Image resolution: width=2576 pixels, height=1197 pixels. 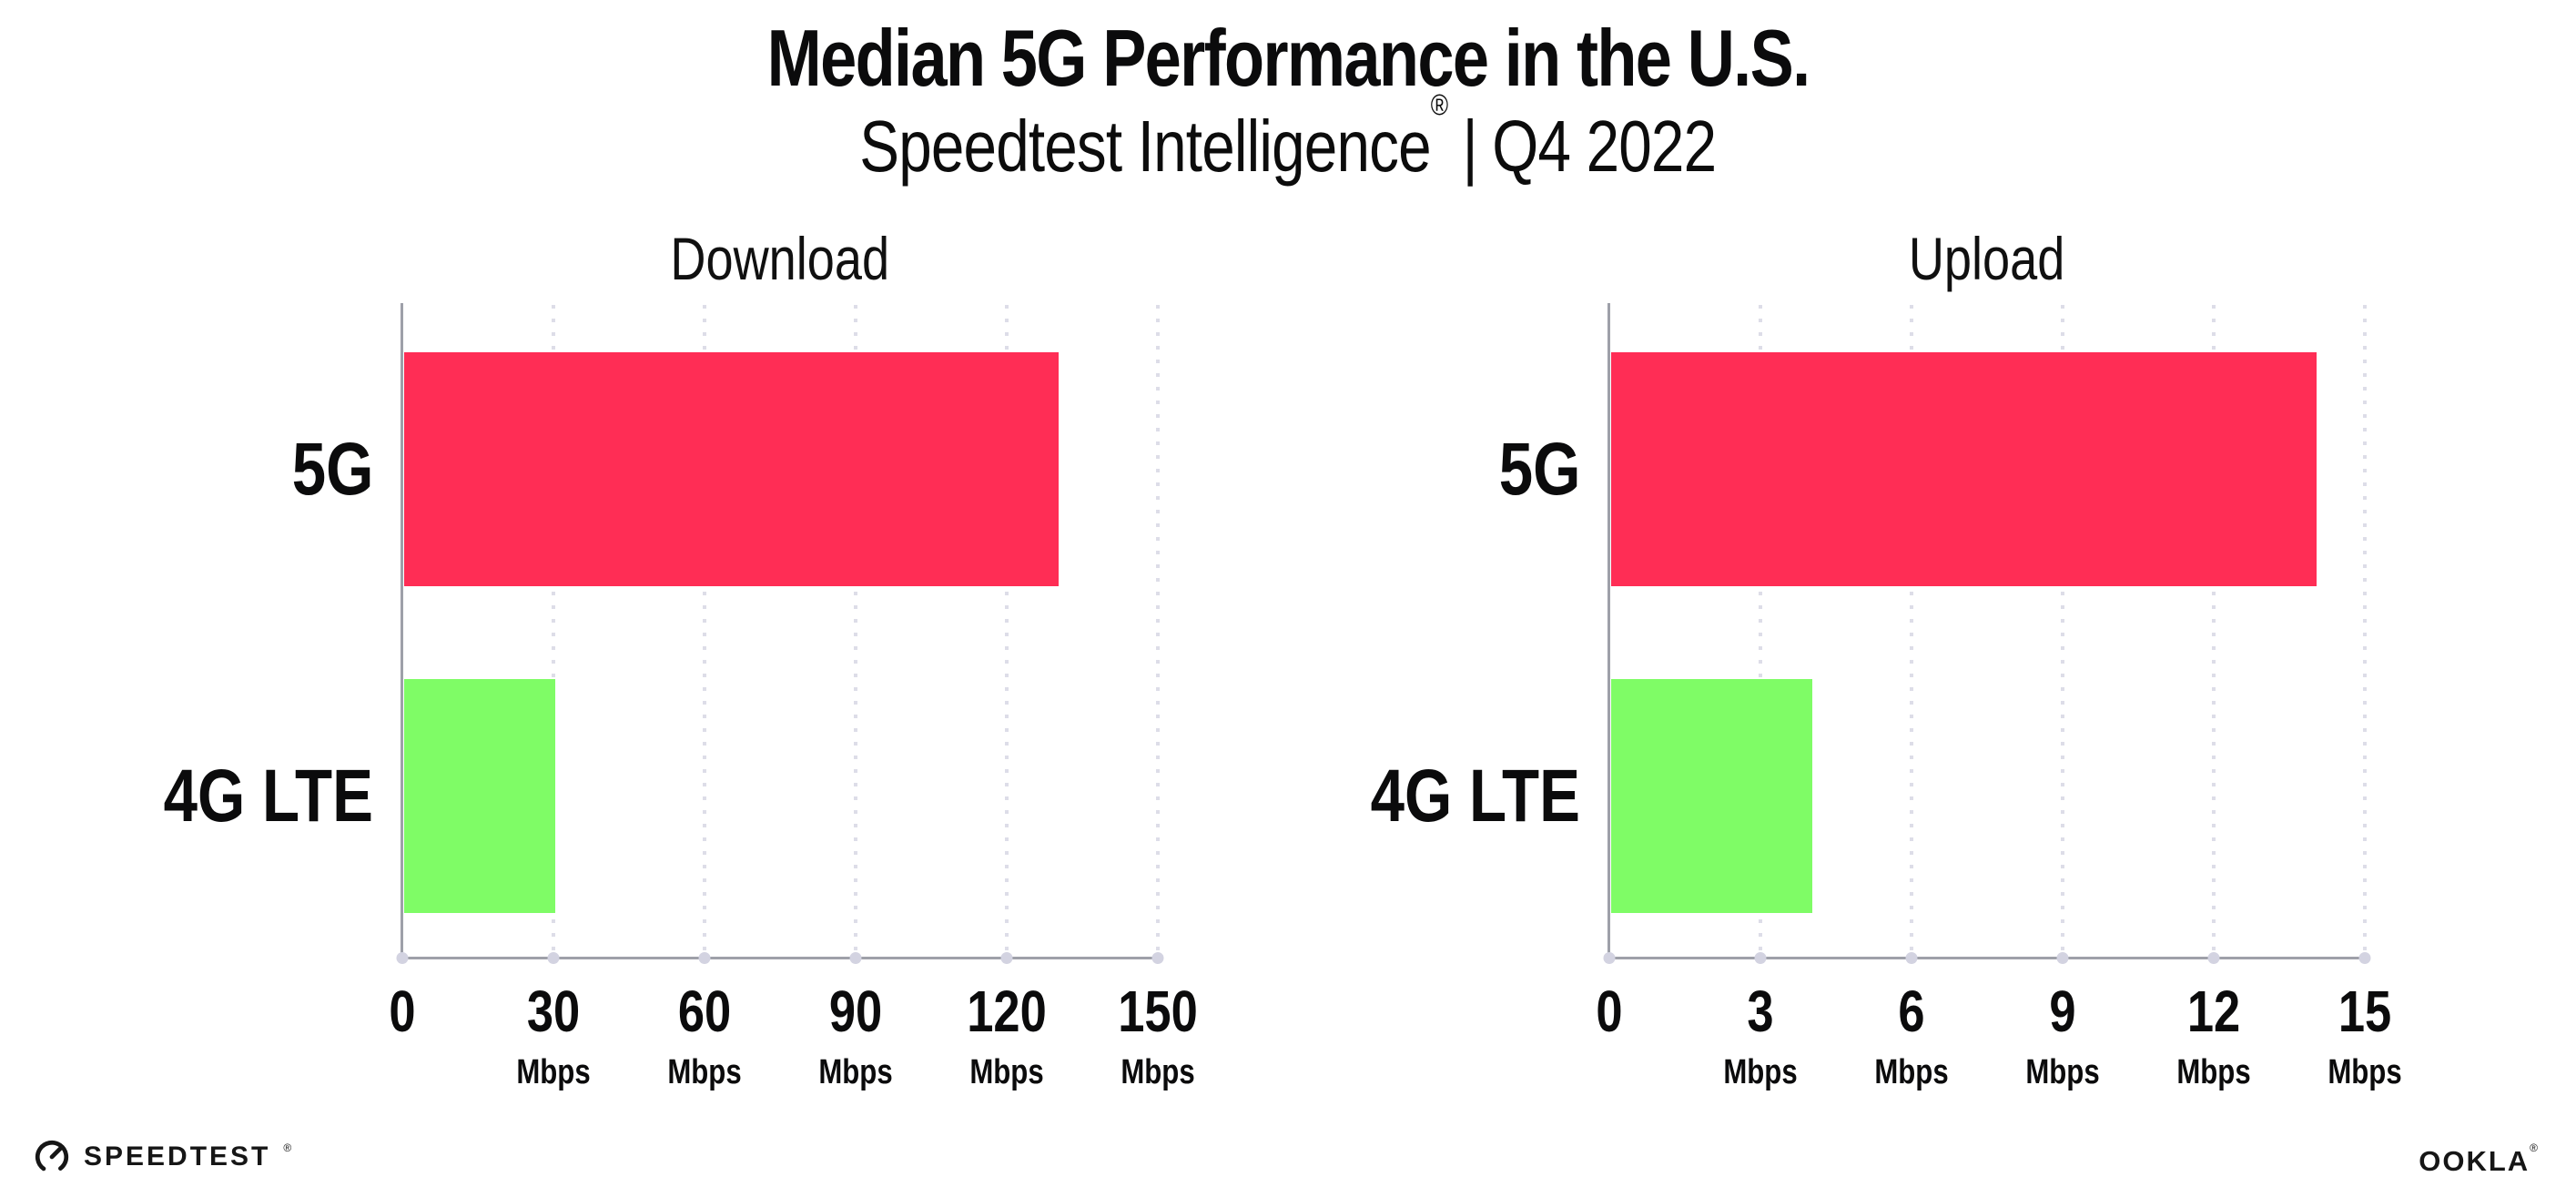 I want to click on x-tick-value: 6, so click(x=1911, y=1011).